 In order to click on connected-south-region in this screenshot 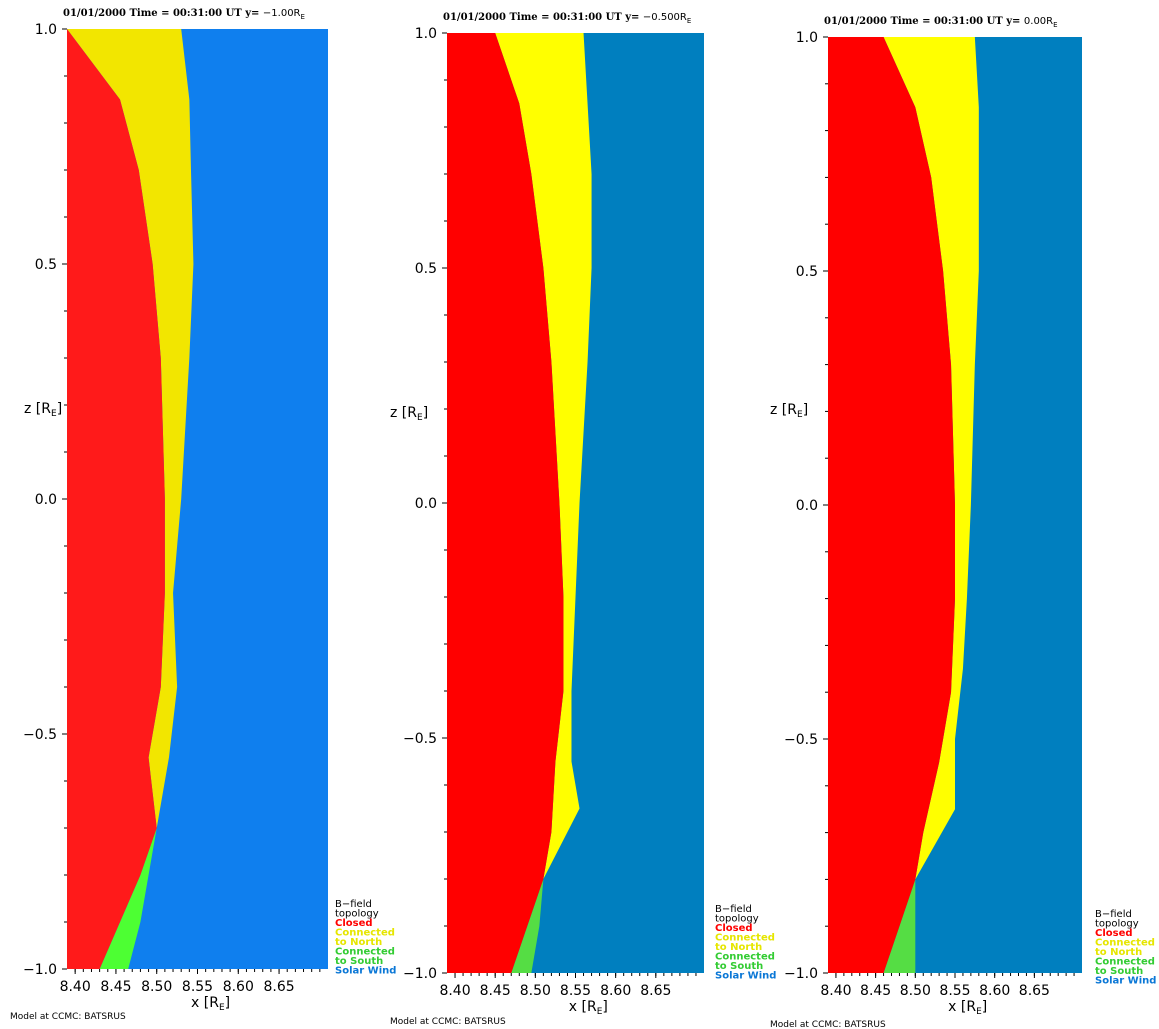, I will do `click(128, 898)`.